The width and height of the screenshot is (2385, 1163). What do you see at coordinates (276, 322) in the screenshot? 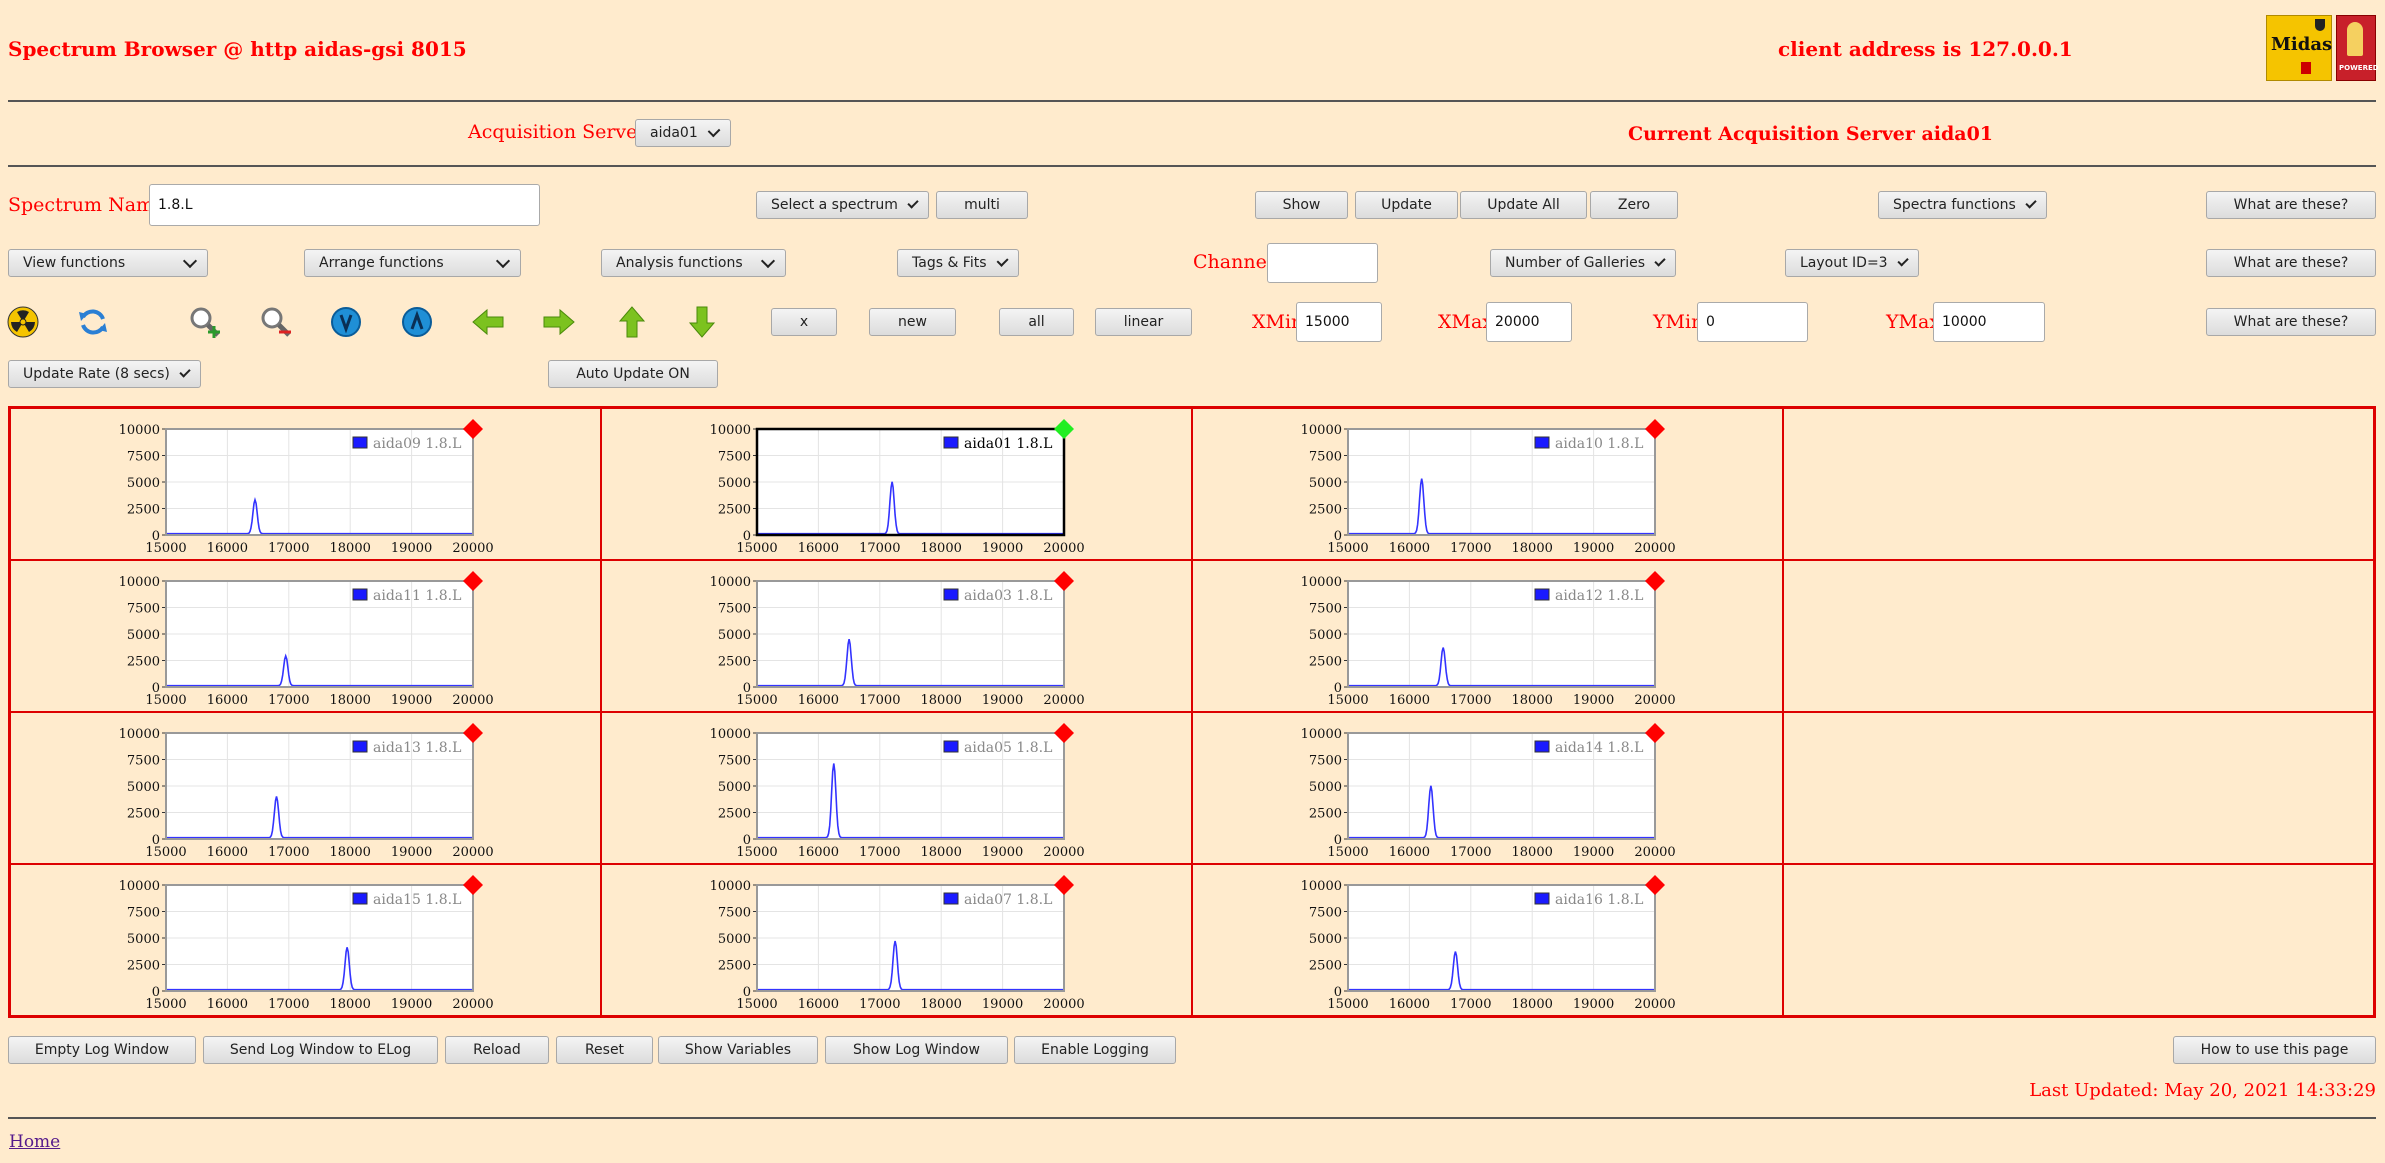
I see `zoom-out-icon` at bounding box center [276, 322].